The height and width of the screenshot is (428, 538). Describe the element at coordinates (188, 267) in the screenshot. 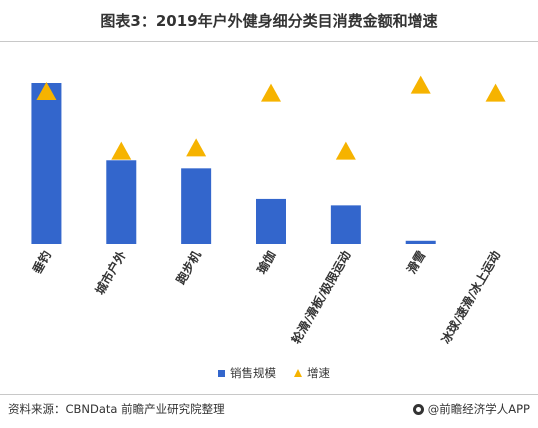

I see `x-tick-label-2: 跑步机` at that location.